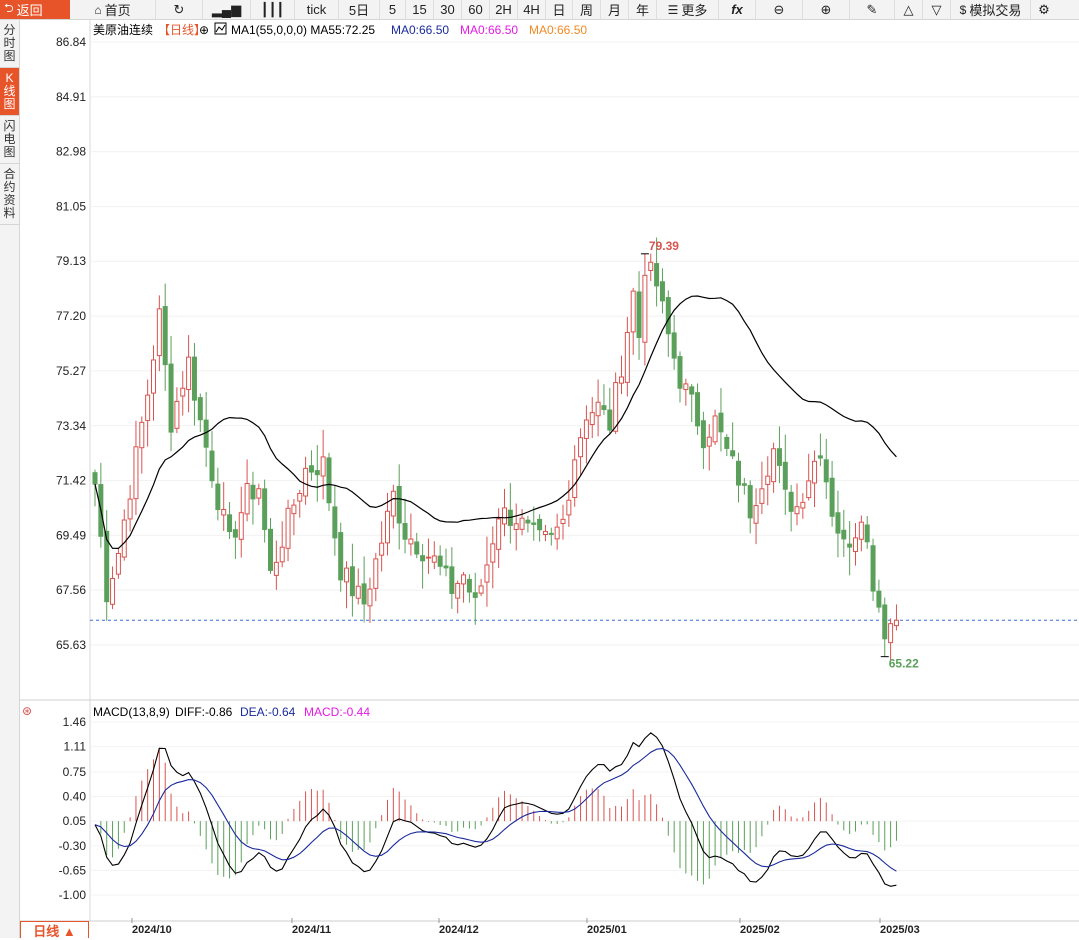  What do you see at coordinates (9, 140) in the screenshot?
I see `tab-flash: 闪电图` at bounding box center [9, 140].